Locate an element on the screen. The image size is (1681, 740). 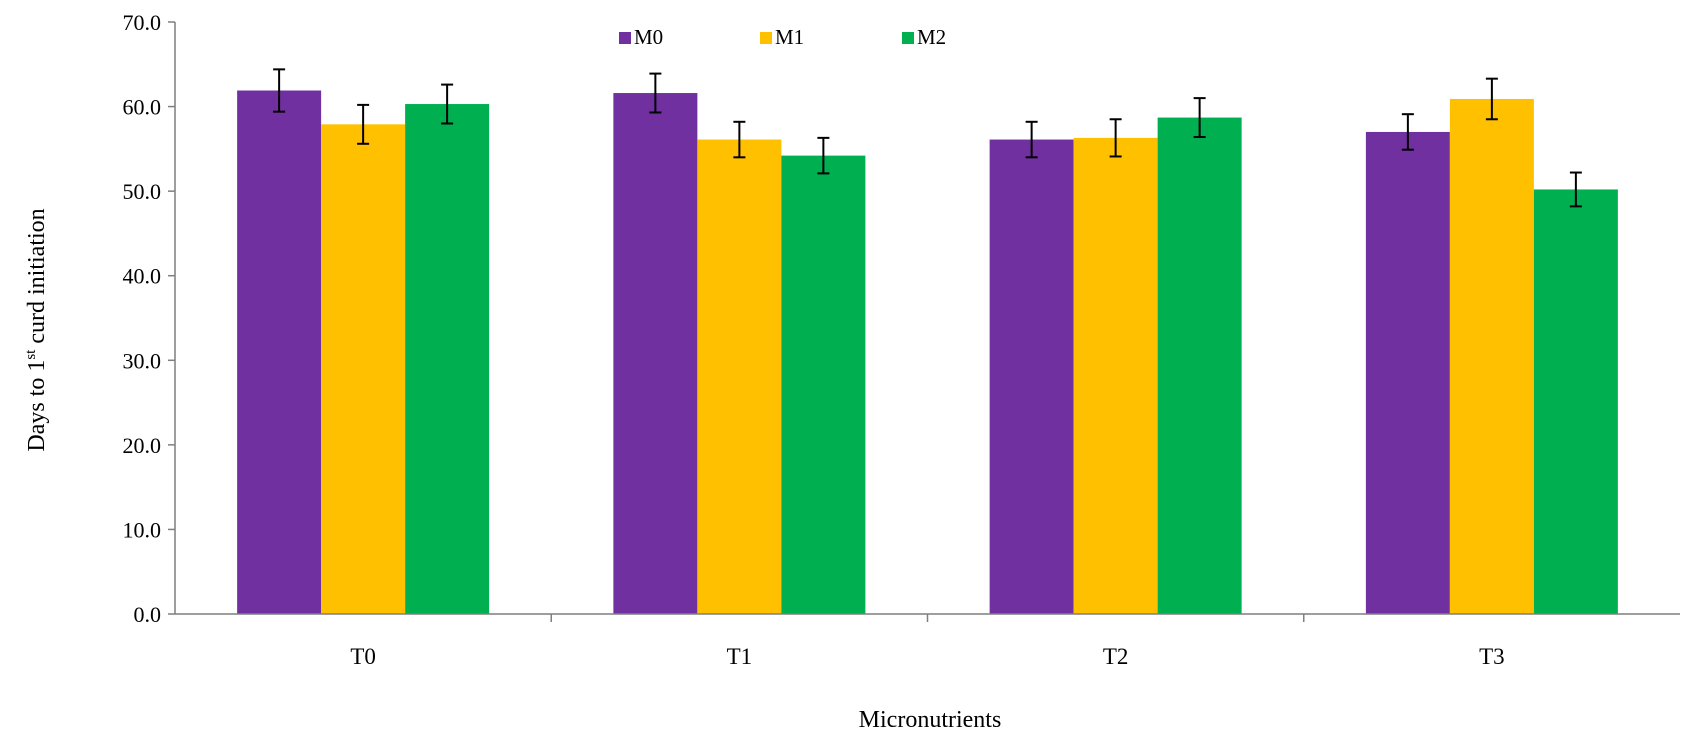
bar-m2-t3 is located at coordinates (1575, 402).